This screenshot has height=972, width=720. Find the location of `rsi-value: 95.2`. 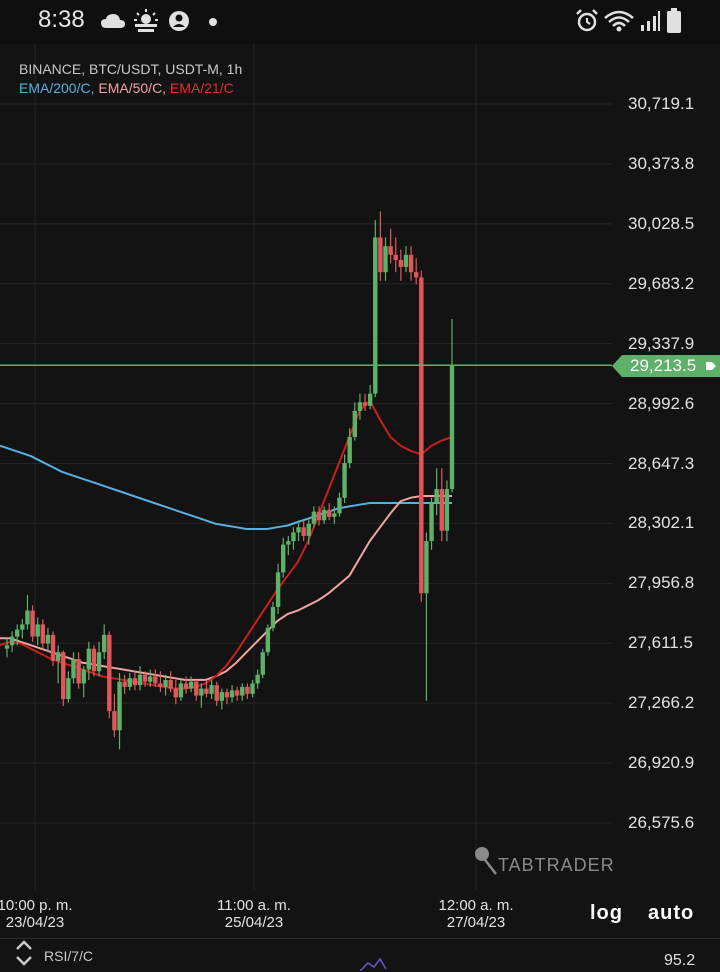

rsi-value: 95.2 is located at coordinates (680, 960).